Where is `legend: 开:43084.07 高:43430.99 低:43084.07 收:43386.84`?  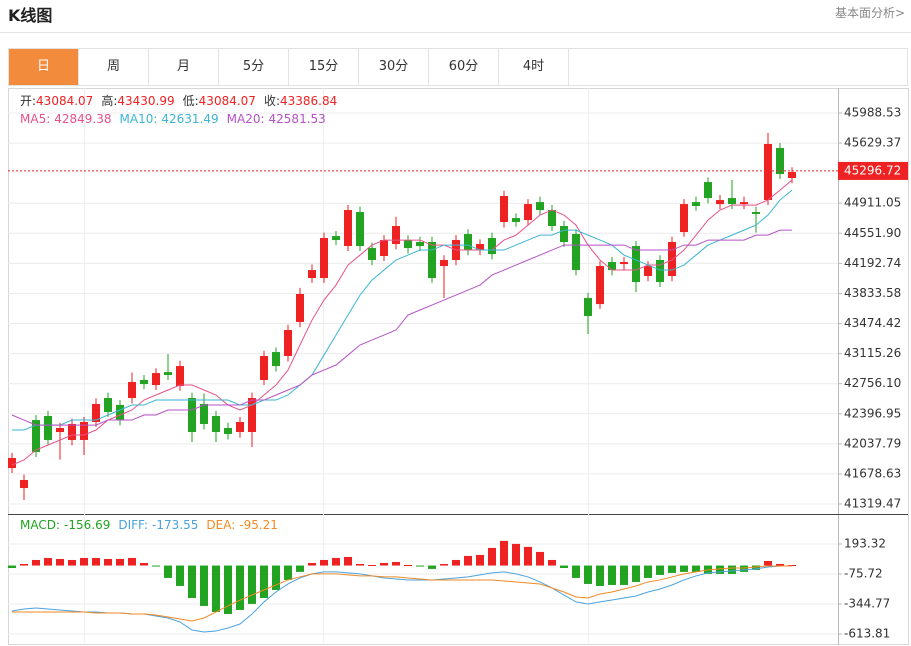
legend: 开:43084.07 高:43430.99 低:43084.07 收:43386.84 is located at coordinates (178, 100).